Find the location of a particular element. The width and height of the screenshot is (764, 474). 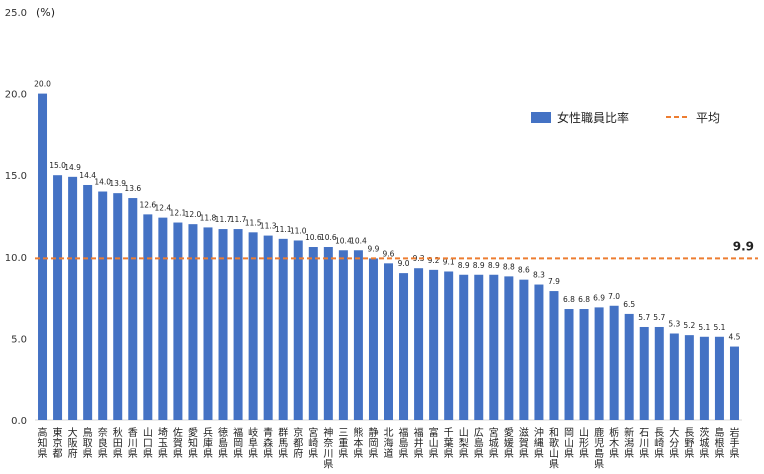

bar-value-label: 11.7 is located at coordinates (223, 219).